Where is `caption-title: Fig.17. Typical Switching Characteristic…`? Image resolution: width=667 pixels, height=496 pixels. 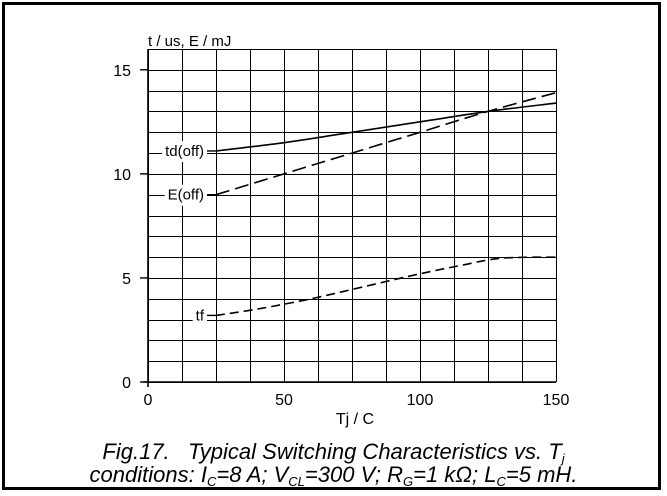 caption-title: Fig.17. Typical Switching Characteristic… is located at coordinates (332, 451).